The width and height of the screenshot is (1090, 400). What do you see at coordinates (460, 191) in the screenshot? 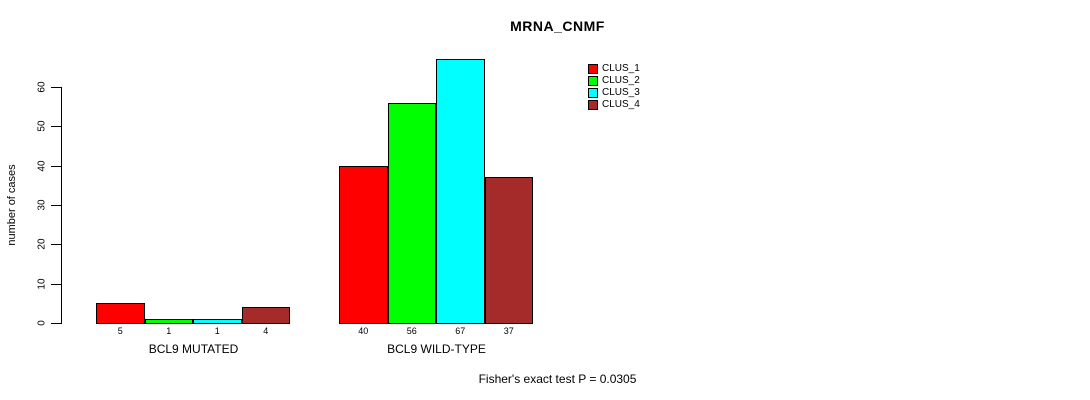
I see `bar-clus3-wildtype` at bounding box center [460, 191].